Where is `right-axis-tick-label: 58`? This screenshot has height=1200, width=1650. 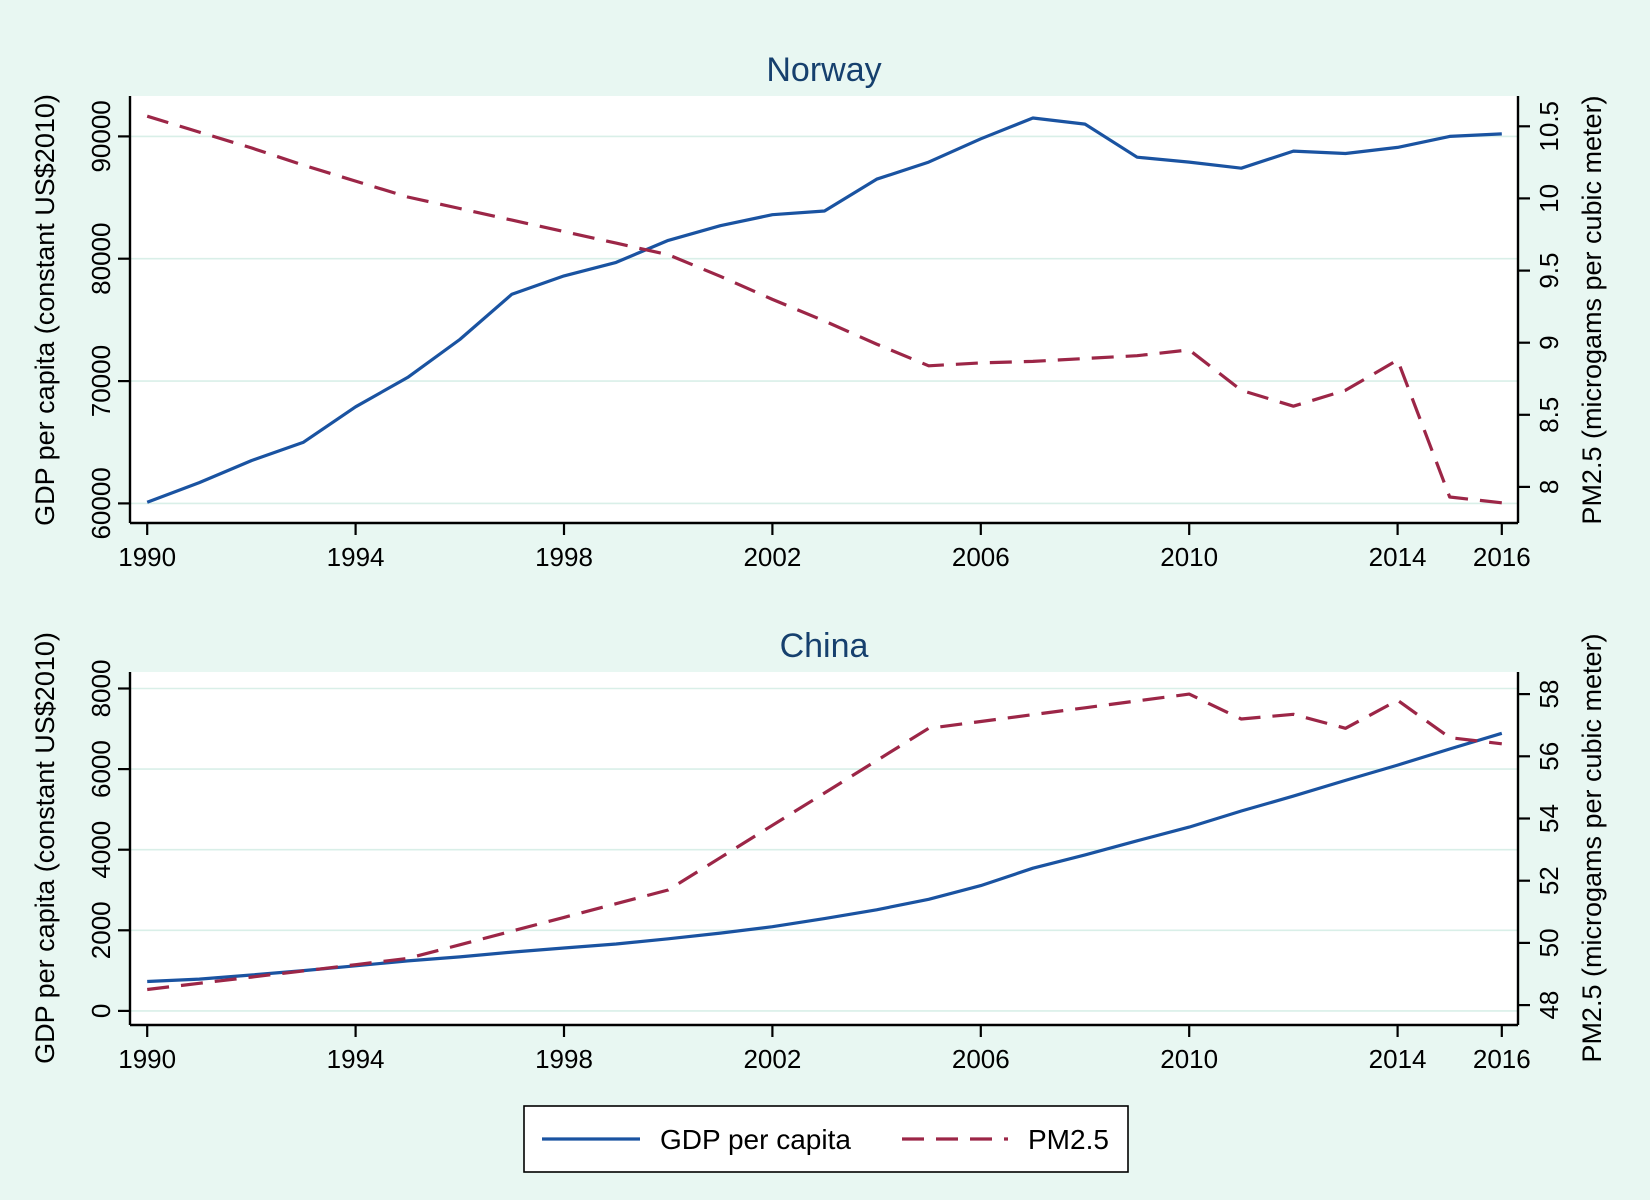 right-axis-tick-label: 58 is located at coordinates (1549, 694).